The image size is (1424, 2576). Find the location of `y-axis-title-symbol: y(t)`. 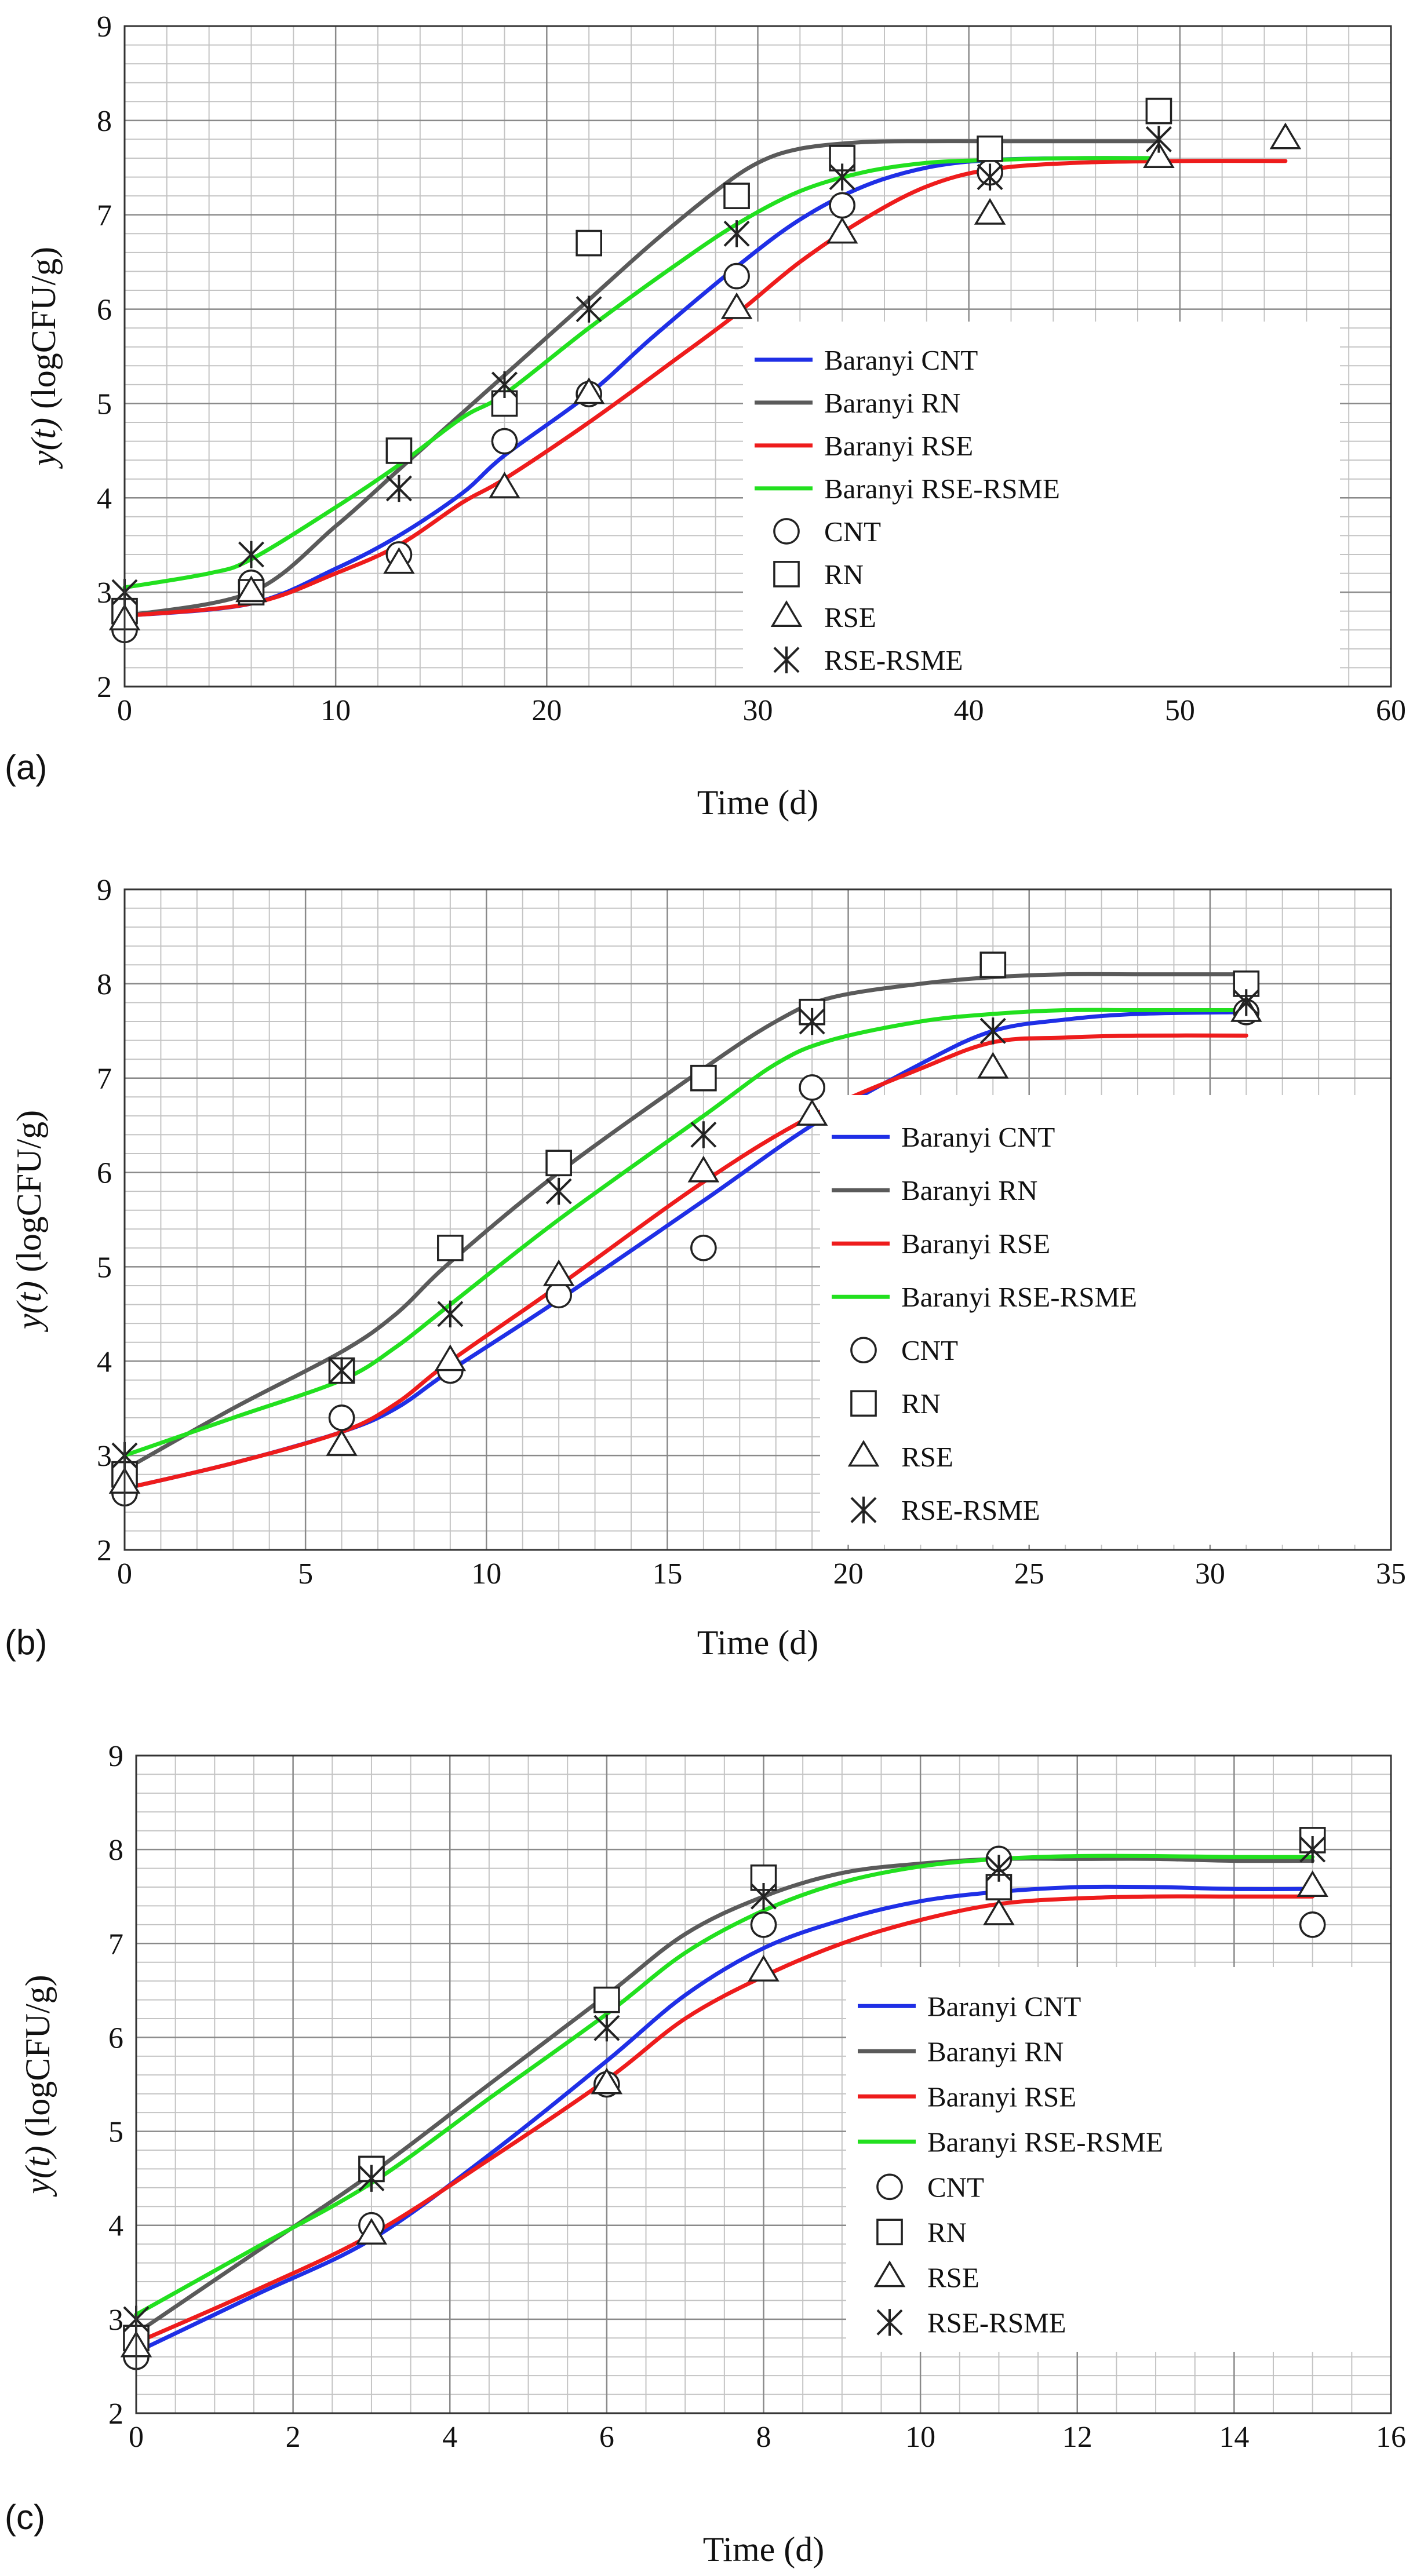

y-axis-title-symbol: y(t) is located at coordinates (29, 1307).